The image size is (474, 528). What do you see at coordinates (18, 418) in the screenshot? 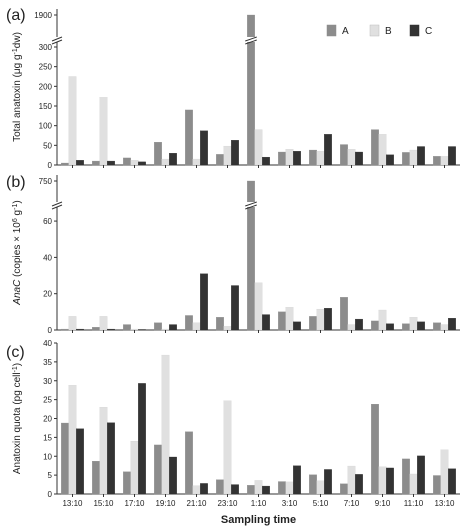
I see `y-axis-label: Anatoxin quota (pg cell-1)` at bounding box center [18, 418].